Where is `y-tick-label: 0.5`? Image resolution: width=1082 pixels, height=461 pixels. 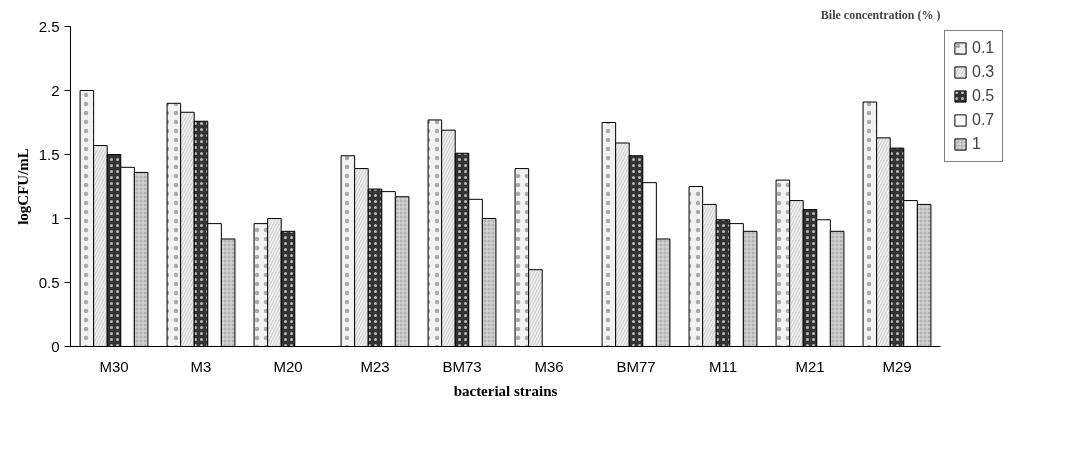 y-tick-label: 0.5 is located at coordinates (49, 282).